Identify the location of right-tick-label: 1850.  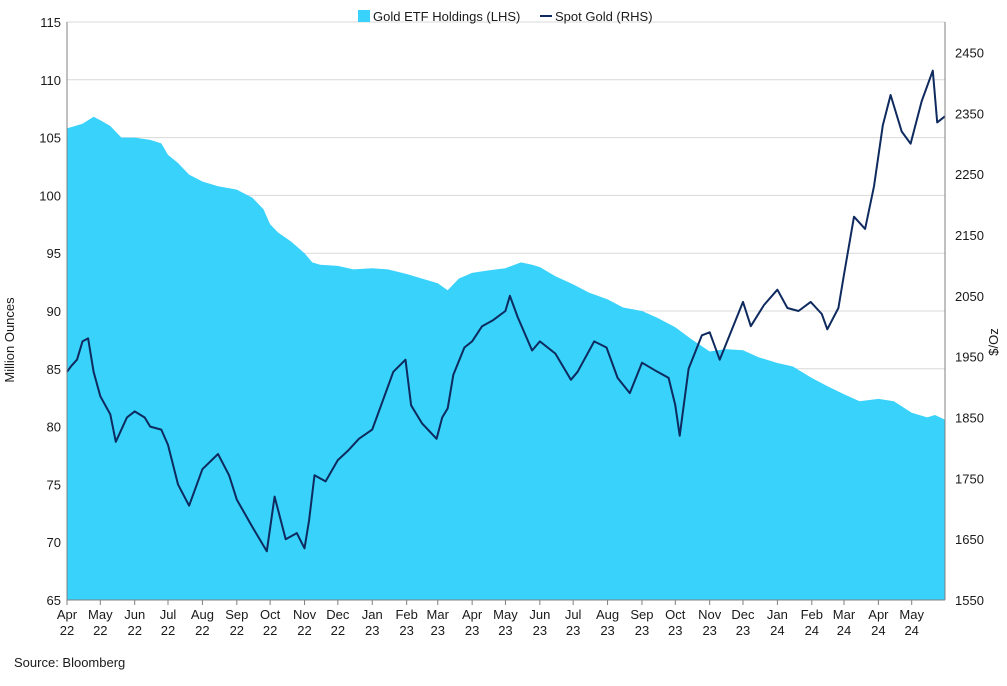
(969, 417).